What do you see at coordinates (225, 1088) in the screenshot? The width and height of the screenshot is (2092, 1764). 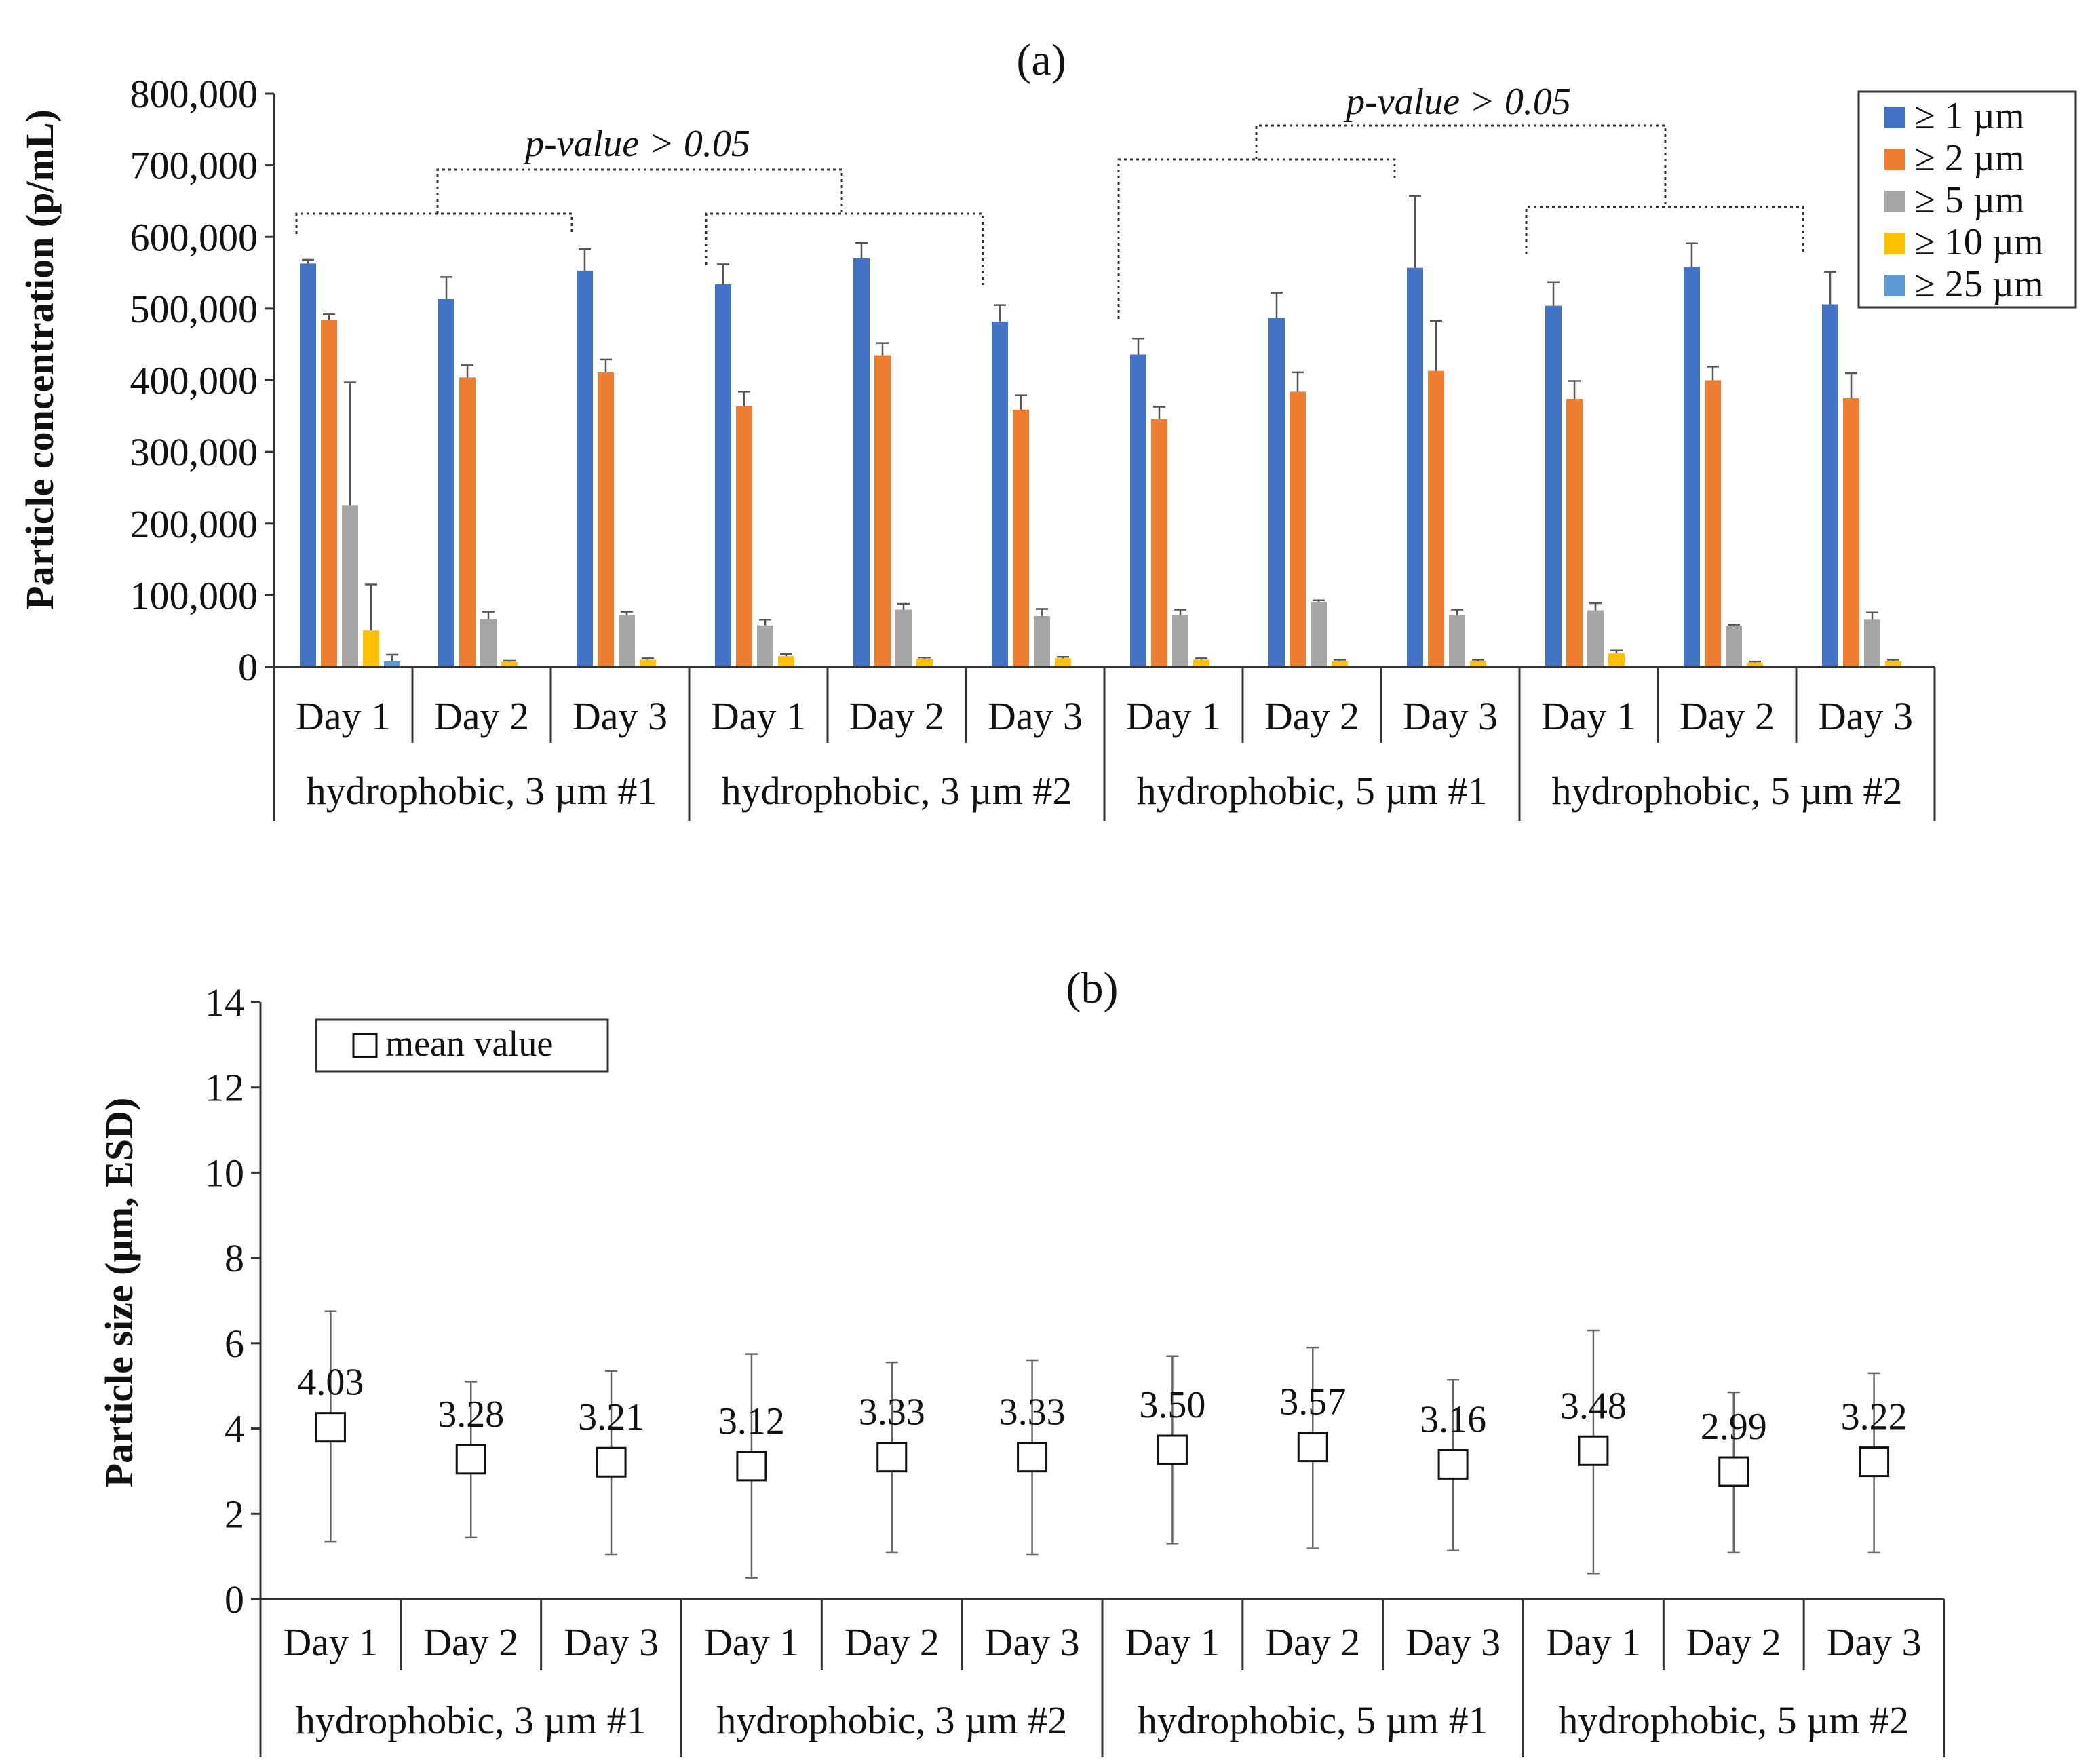 I see `chart-b-y-tick-label: 12` at bounding box center [225, 1088].